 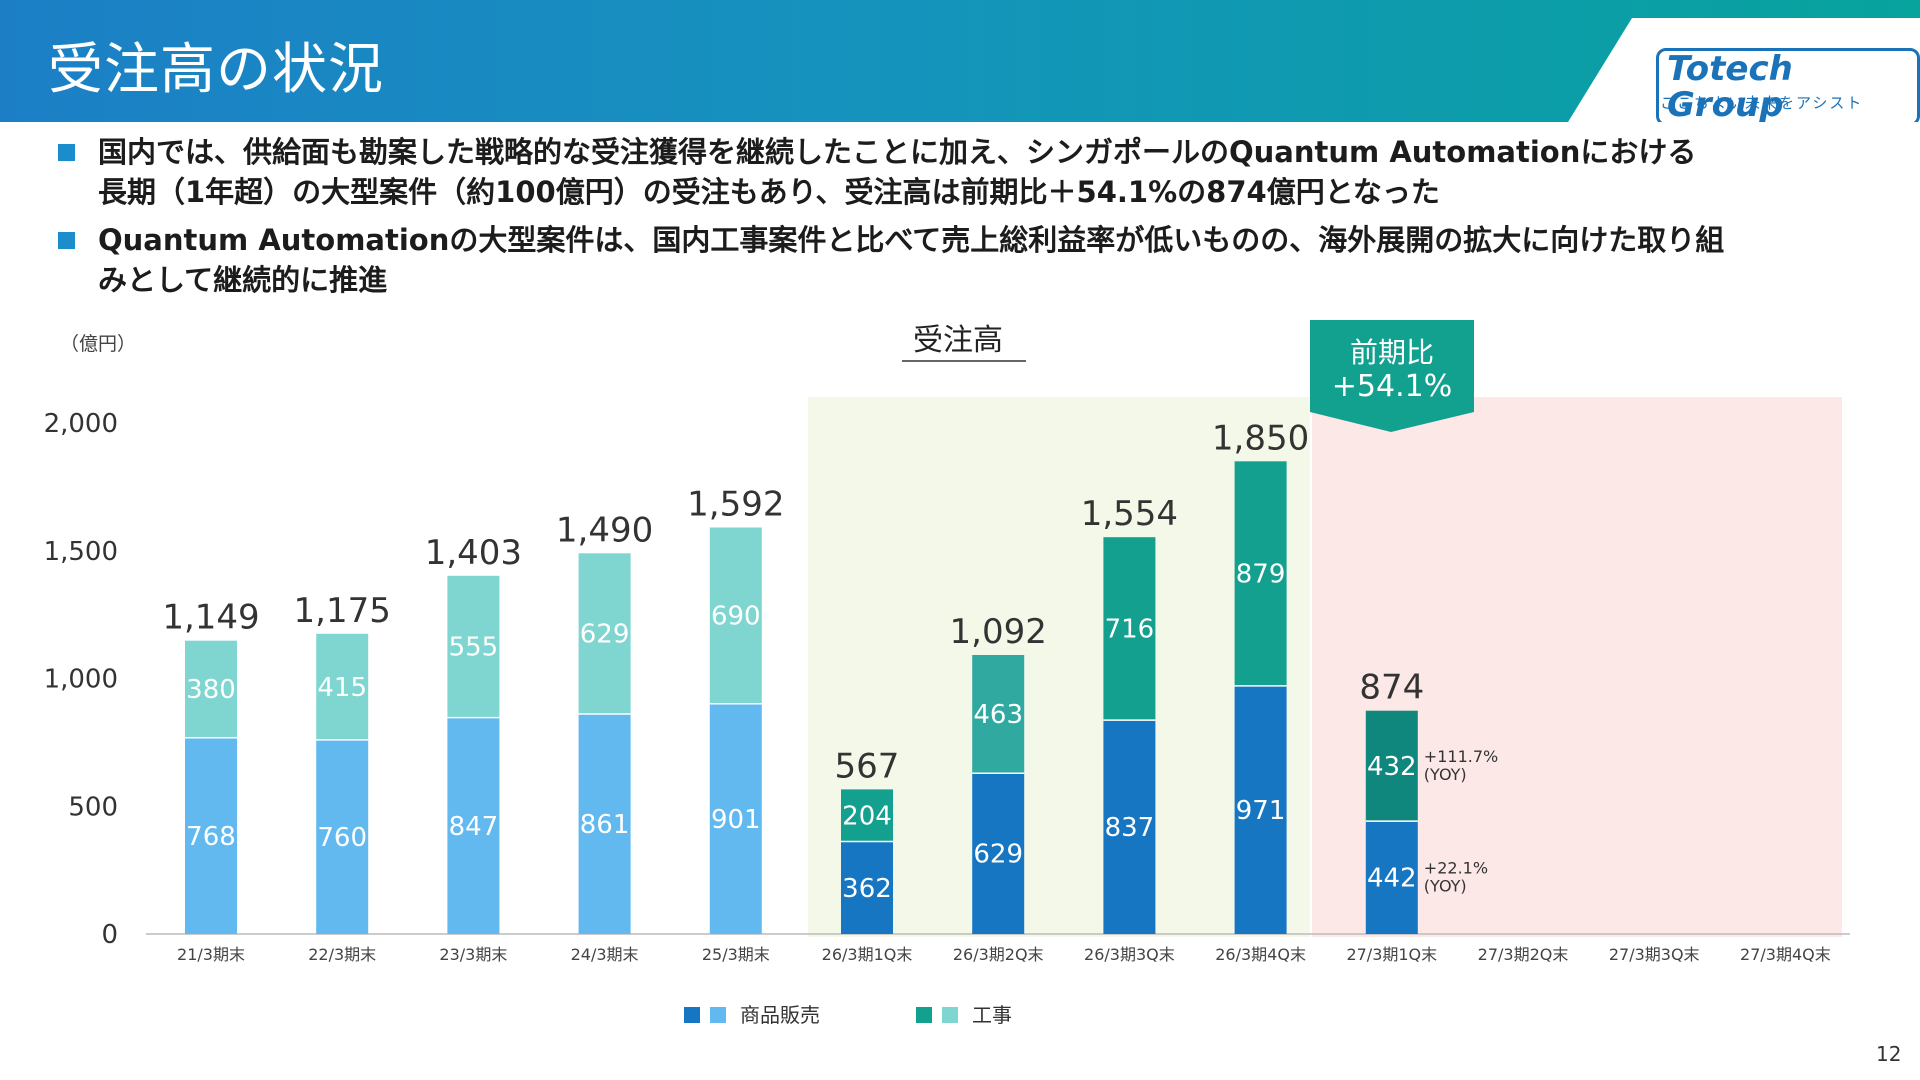 I want to click on callout-label: 前期比, so click(x=1392, y=352).